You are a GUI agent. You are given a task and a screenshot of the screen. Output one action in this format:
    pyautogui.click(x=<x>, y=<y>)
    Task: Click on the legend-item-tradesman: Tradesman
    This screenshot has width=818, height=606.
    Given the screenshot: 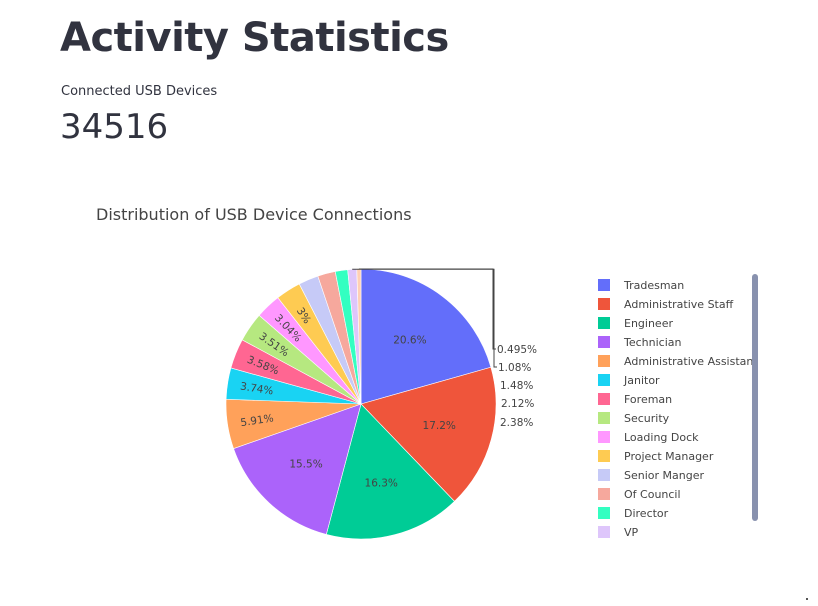 What is the action you would take?
    pyautogui.click(x=641, y=285)
    